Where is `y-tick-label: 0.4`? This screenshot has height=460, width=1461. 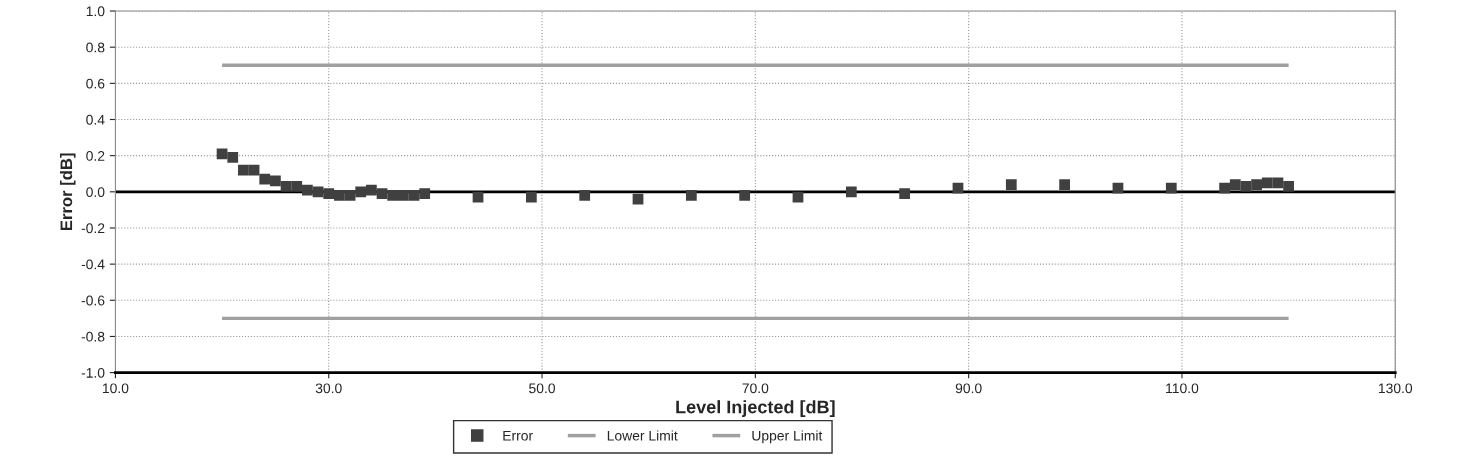 y-tick-label: 0.4 is located at coordinates (95, 119).